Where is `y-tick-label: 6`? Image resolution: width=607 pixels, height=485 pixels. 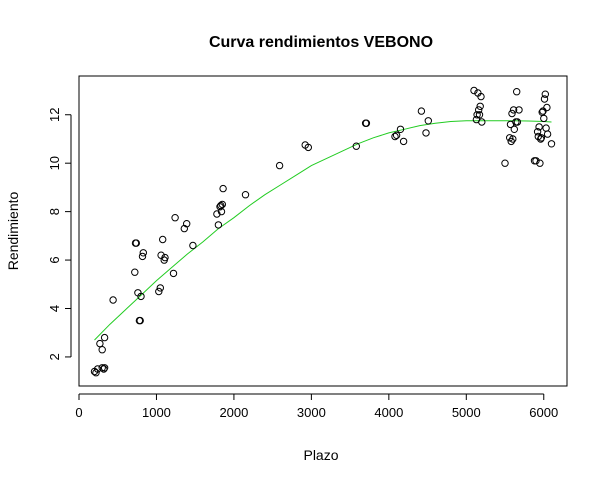 y-tick-label: 6 is located at coordinates (54, 259).